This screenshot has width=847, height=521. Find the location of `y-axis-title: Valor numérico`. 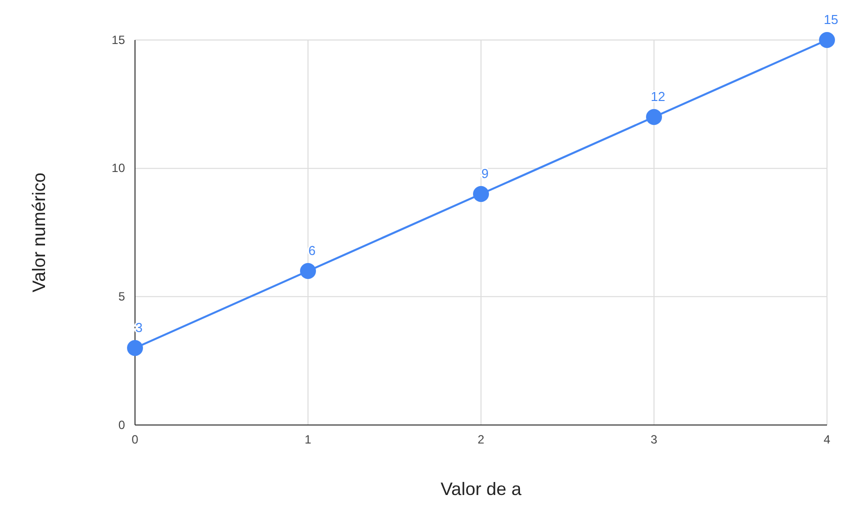

y-axis-title: Valor numérico is located at coordinates (39, 232).